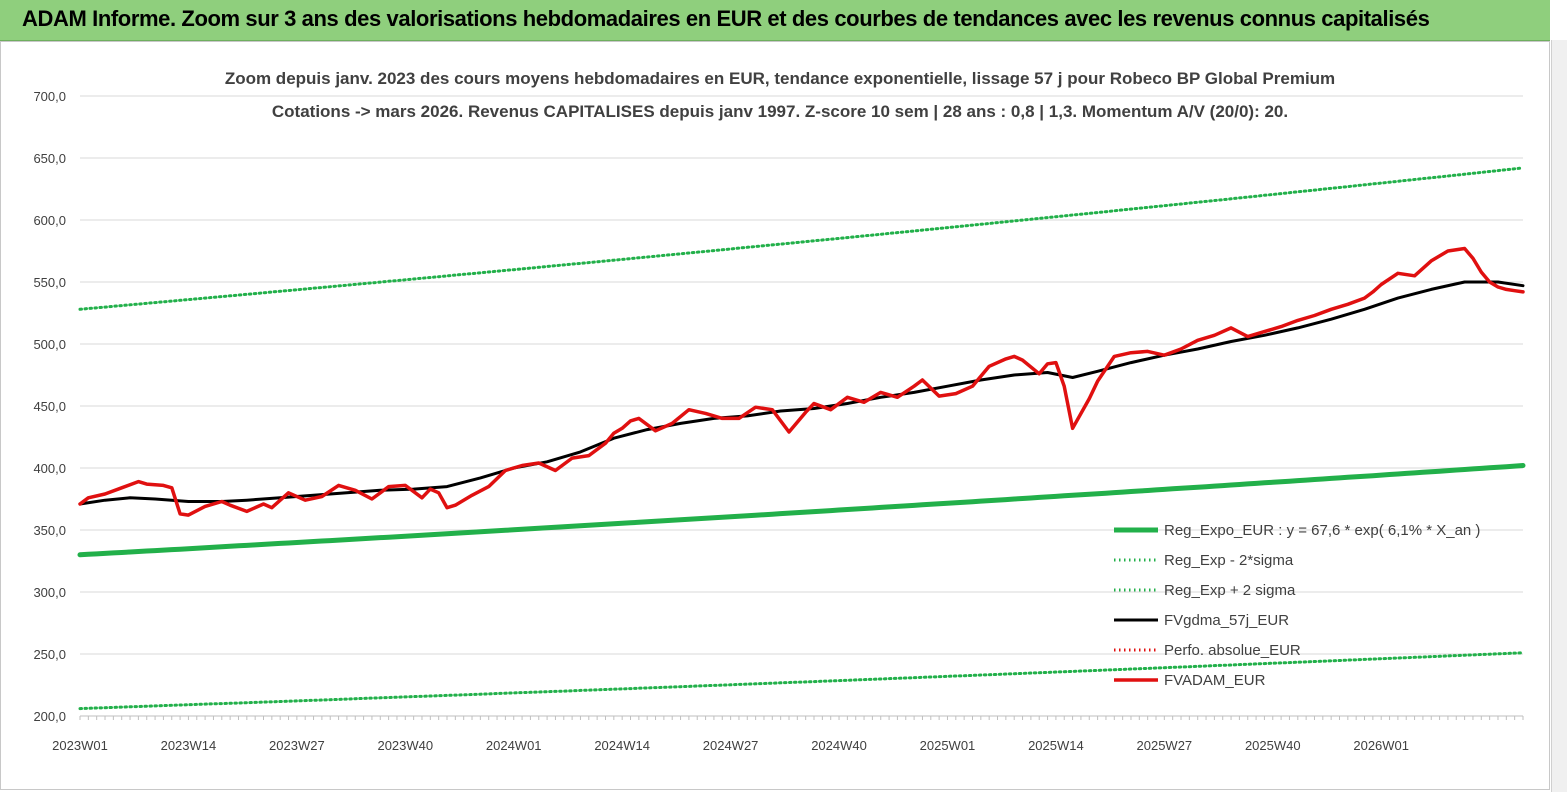 Image resolution: width=1567 pixels, height=792 pixels. I want to click on x-tick-label: 2023W01, so click(80, 745).